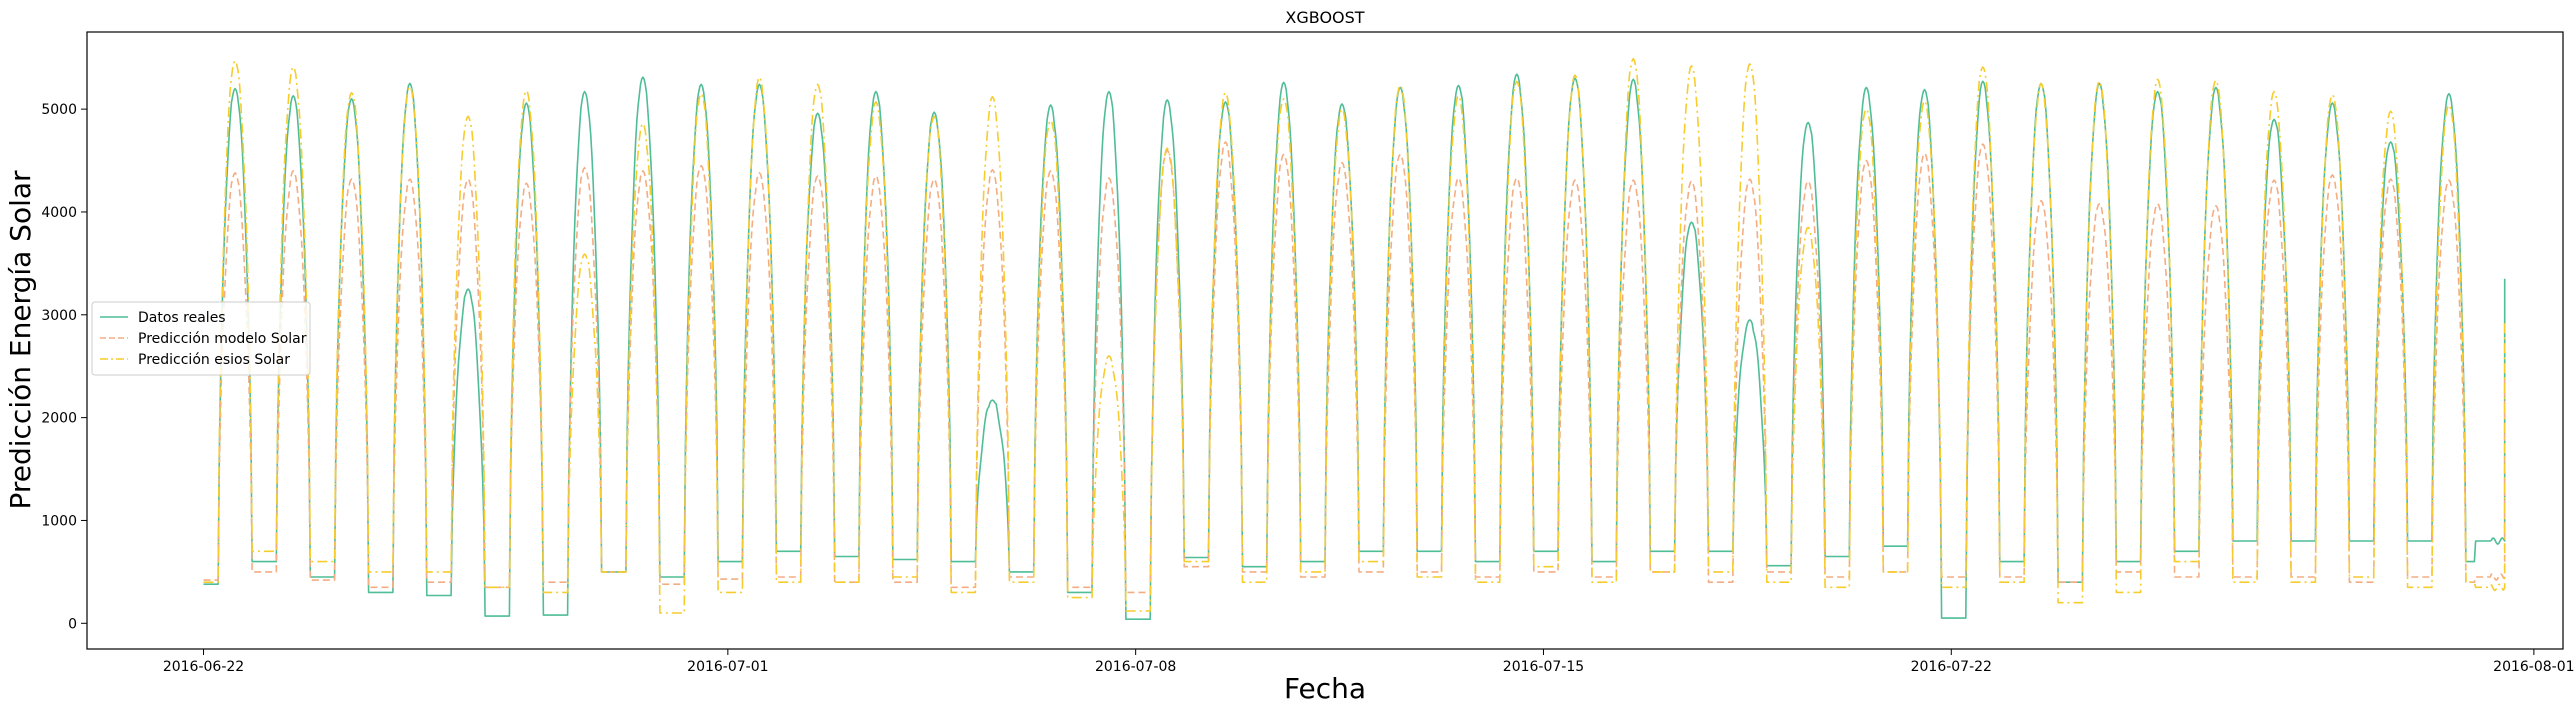  What do you see at coordinates (727, 667) in the screenshot?
I see `x-tick-label: 2016-07-01` at bounding box center [727, 667].